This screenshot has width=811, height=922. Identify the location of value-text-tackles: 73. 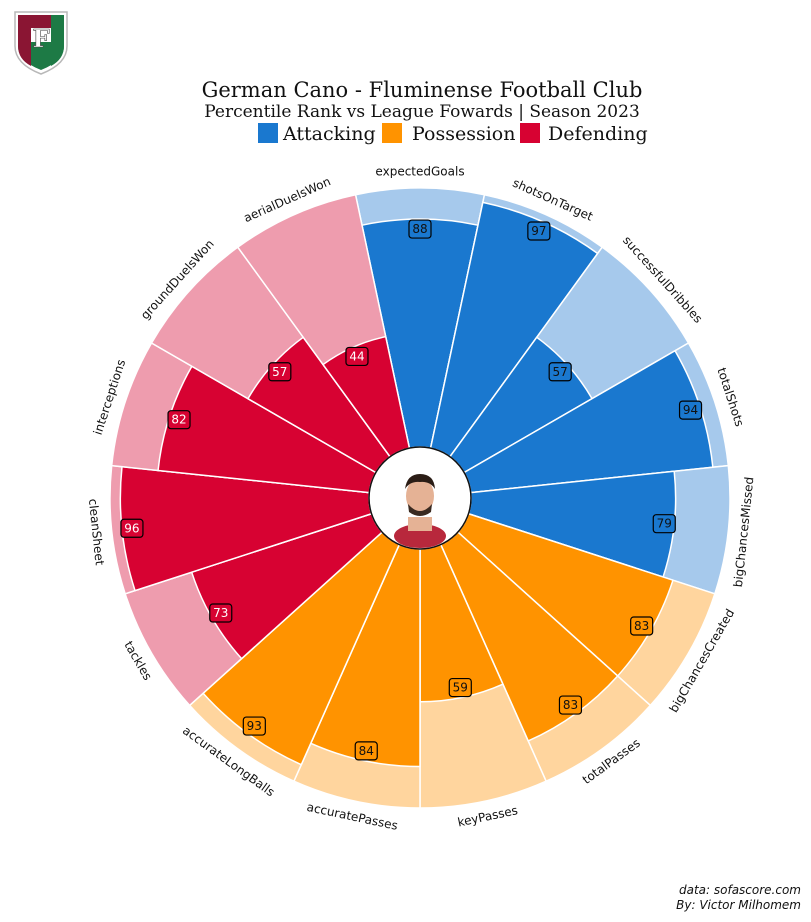
(220, 613).